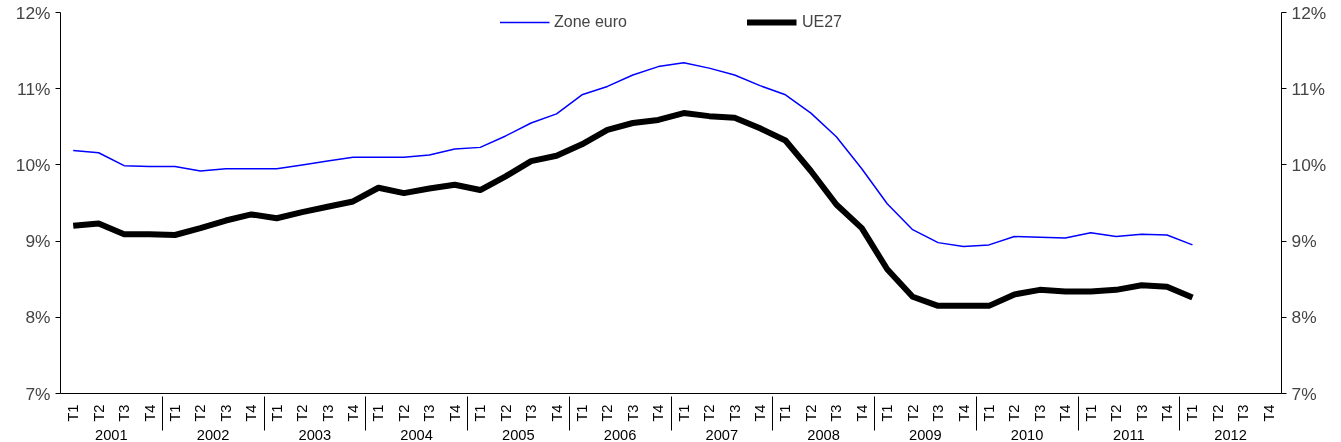  Describe the element at coordinates (620, 434) in the screenshot. I see `text: 2006` at that location.